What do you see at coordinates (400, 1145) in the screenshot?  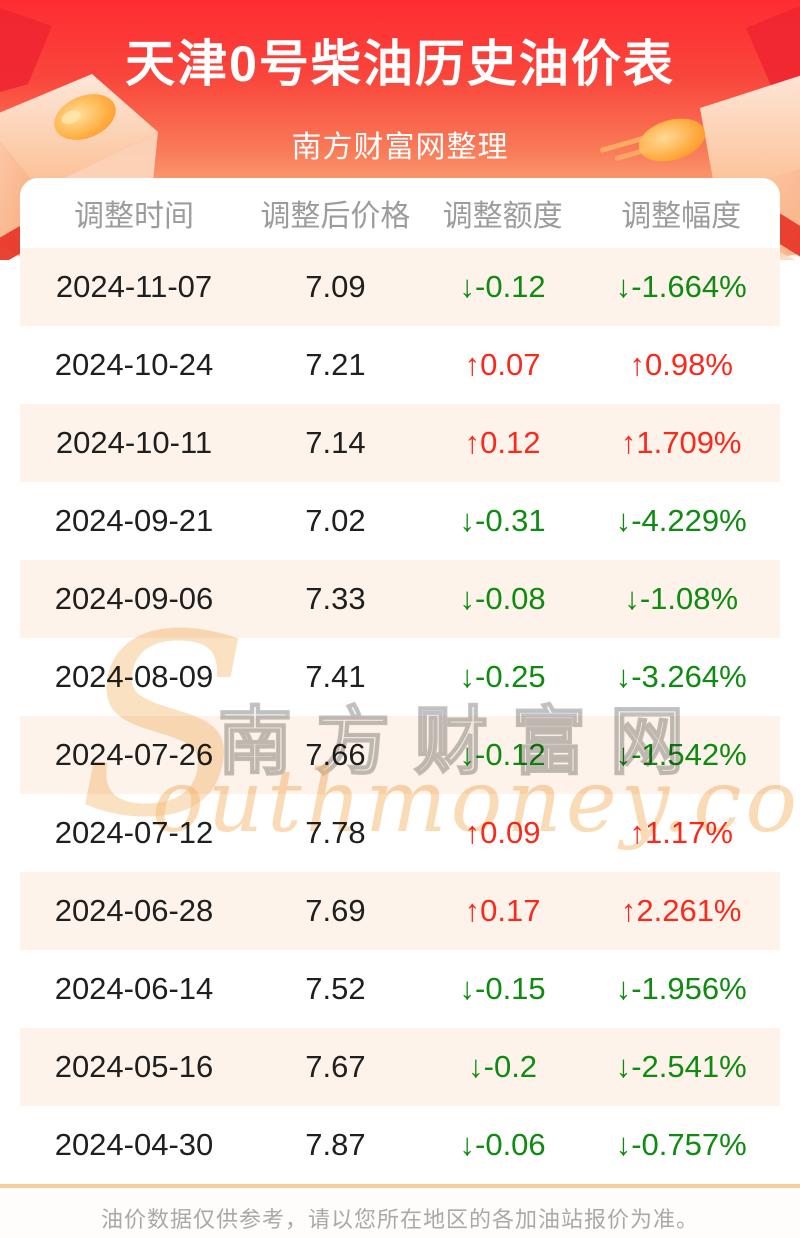 I see `table-row: 2024-04-30 7.87 ↓-0.06 ↓-0.757%` at bounding box center [400, 1145].